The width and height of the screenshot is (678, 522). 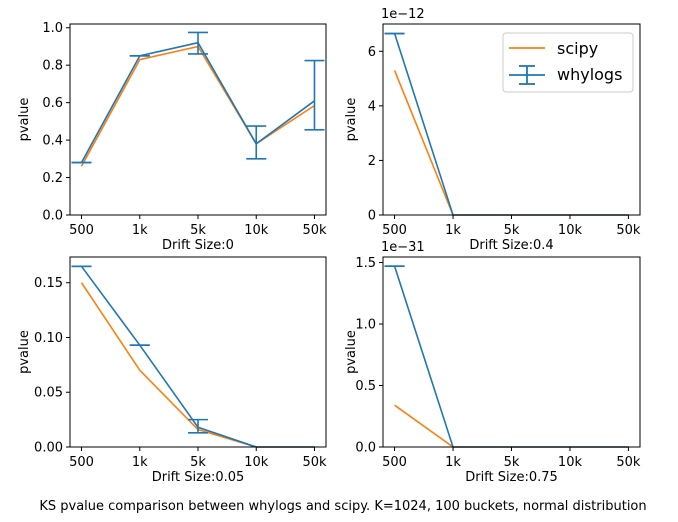 I want to click on x-axis-label: Drift Size:0.05, so click(x=198, y=477).